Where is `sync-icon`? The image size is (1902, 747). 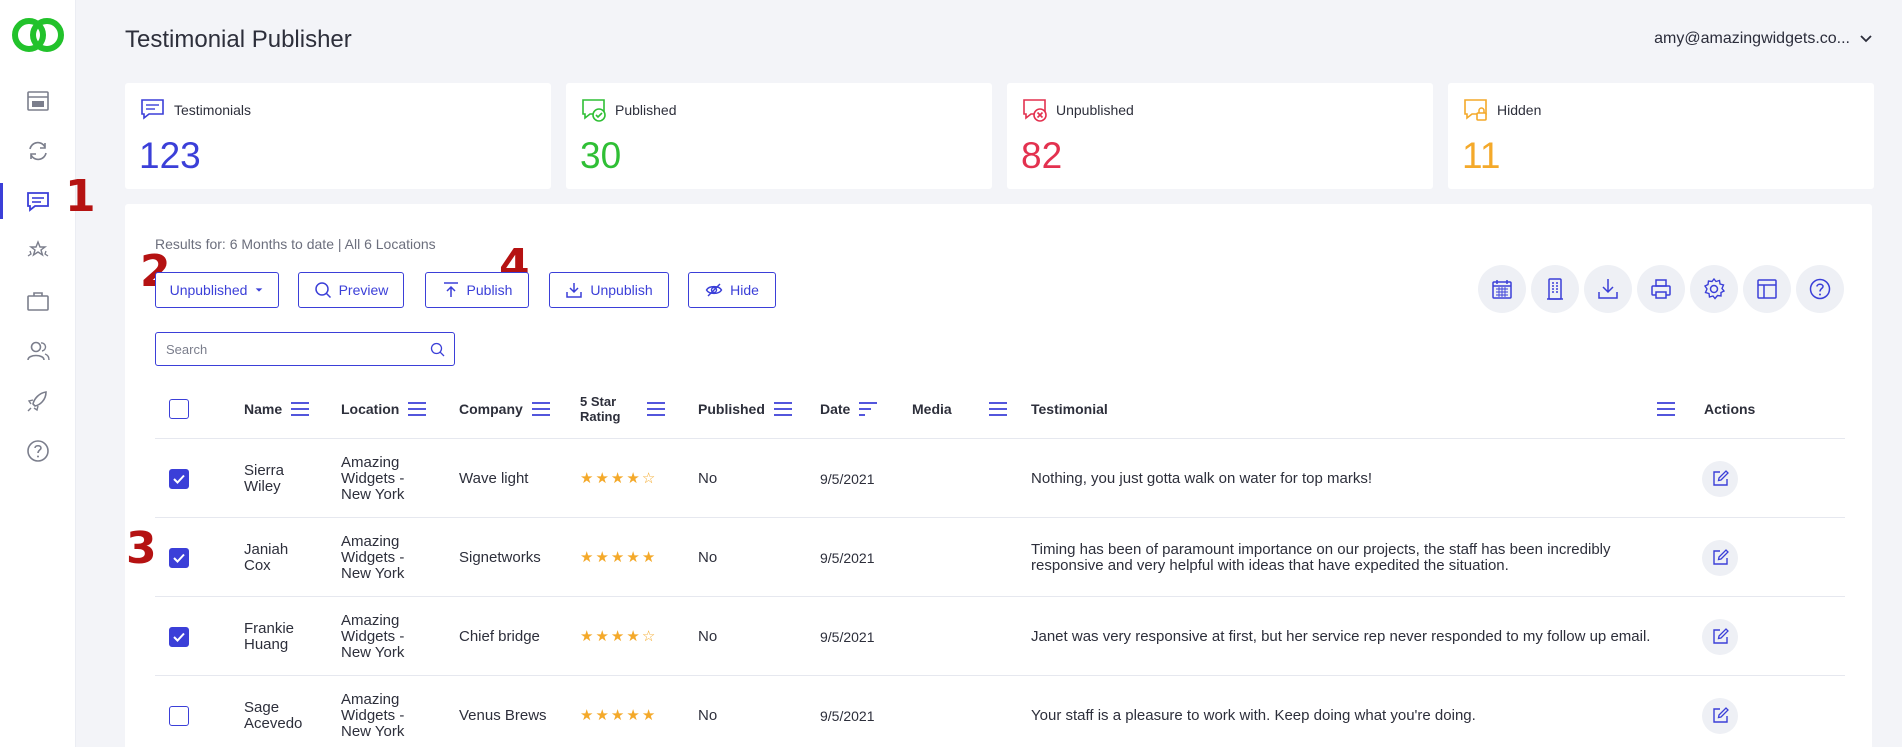 sync-icon is located at coordinates (38, 151).